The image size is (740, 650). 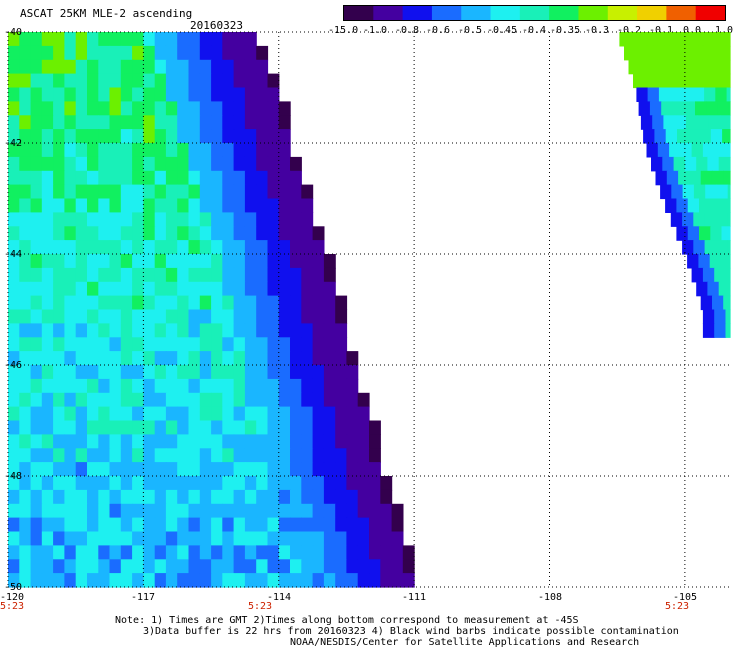 I want to click on lon-tick-label: -120, so click(x=12, y=597).